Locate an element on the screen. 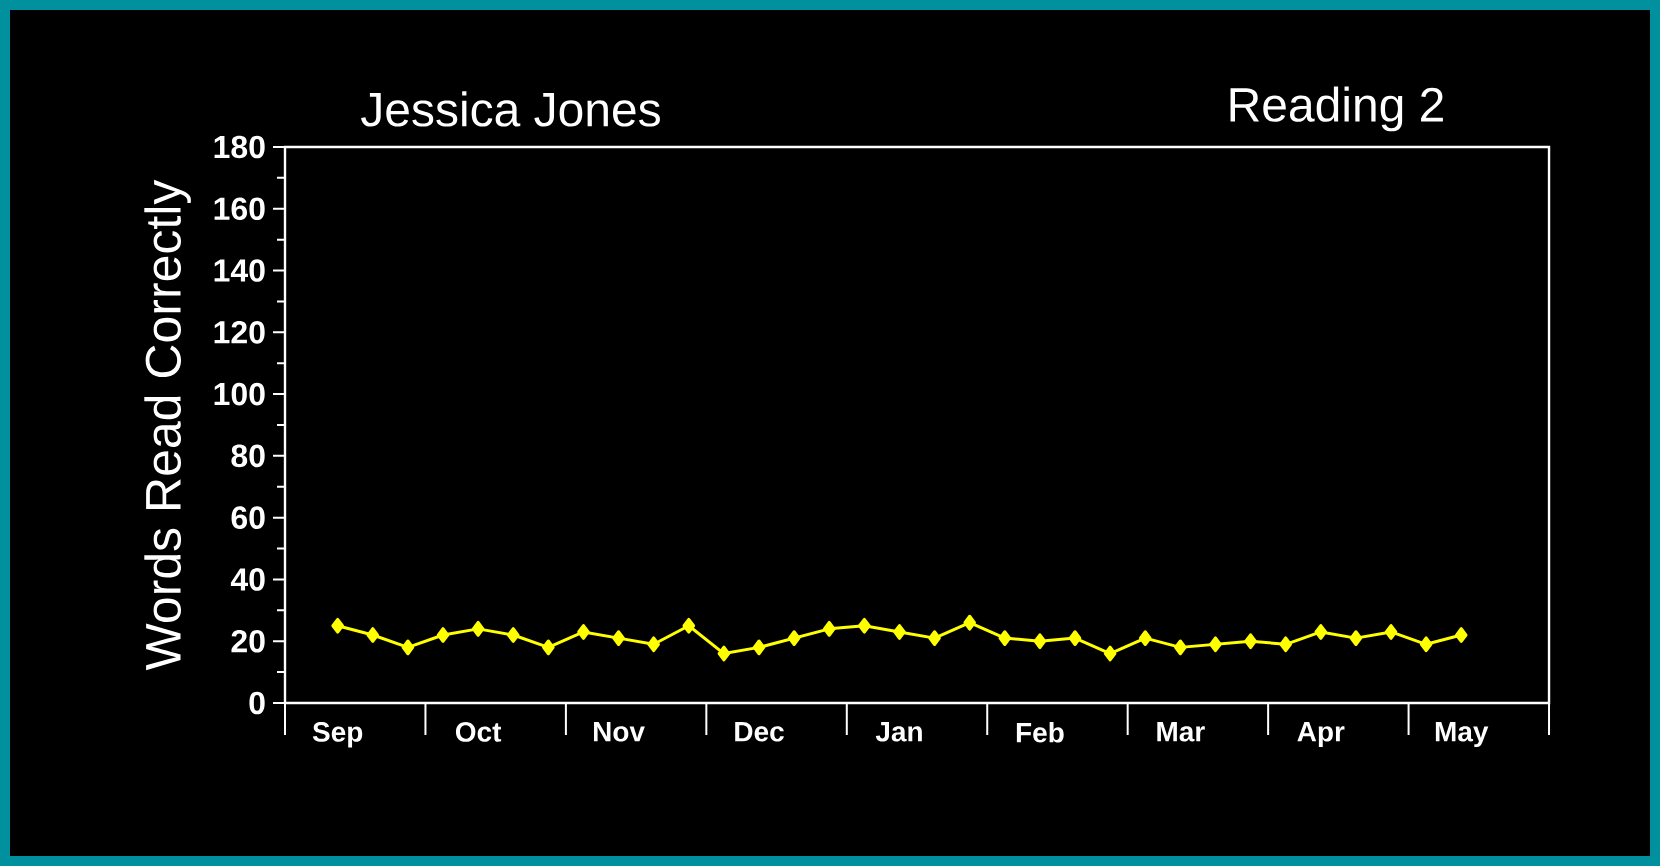 The image size is (1660, 866). y-tick-label: 180 is located at coordinates (239, 147).